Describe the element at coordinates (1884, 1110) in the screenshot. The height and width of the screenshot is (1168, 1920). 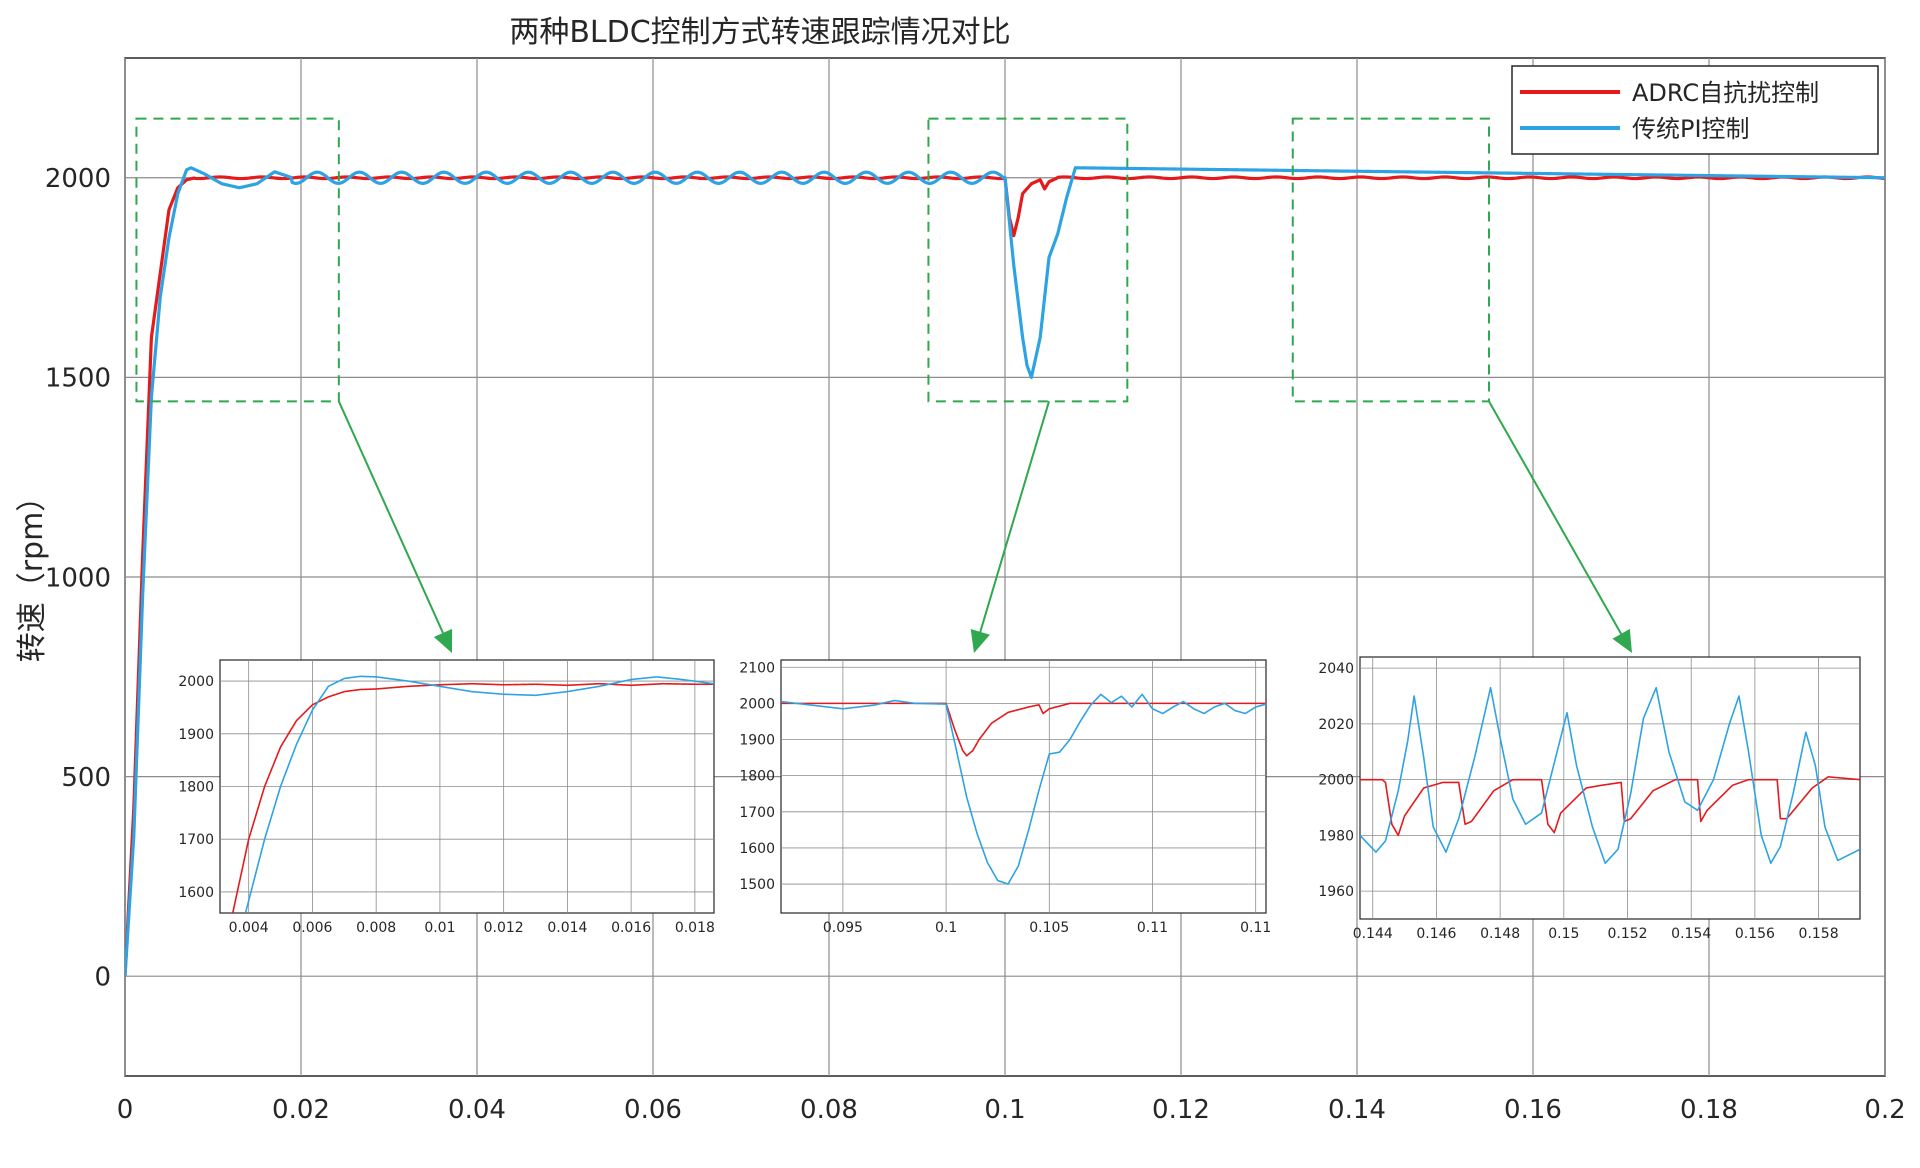
I see `main-x-tick-label: 0.2` at that location.